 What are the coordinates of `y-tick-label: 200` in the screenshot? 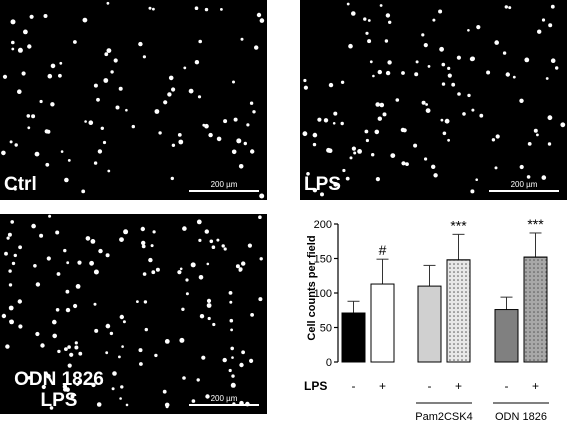 It's located at (323, 225).